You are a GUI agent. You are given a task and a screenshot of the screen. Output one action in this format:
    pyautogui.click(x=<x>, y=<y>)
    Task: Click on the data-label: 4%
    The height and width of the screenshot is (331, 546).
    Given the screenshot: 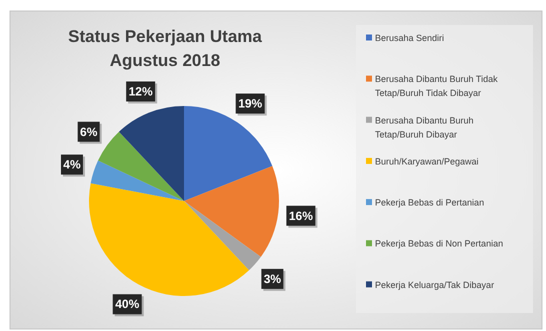 What is the action you would take?
    pyautogui.click(x=72, y=165)
    